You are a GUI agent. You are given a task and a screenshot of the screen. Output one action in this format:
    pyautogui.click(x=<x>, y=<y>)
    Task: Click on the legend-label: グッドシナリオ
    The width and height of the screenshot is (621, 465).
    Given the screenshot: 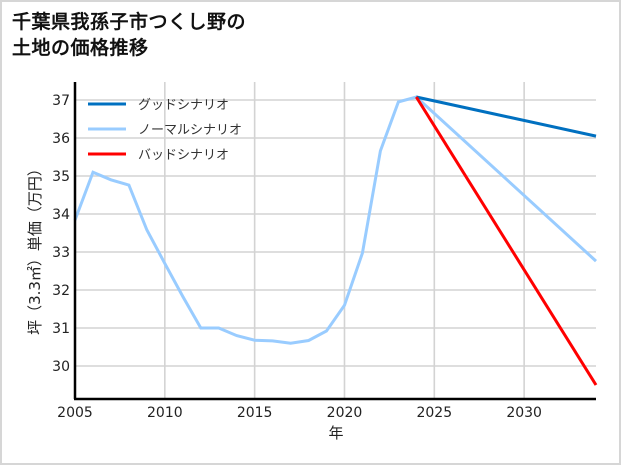 What is the action you would take?
    pyautogui.click(x=183, y=105)
    